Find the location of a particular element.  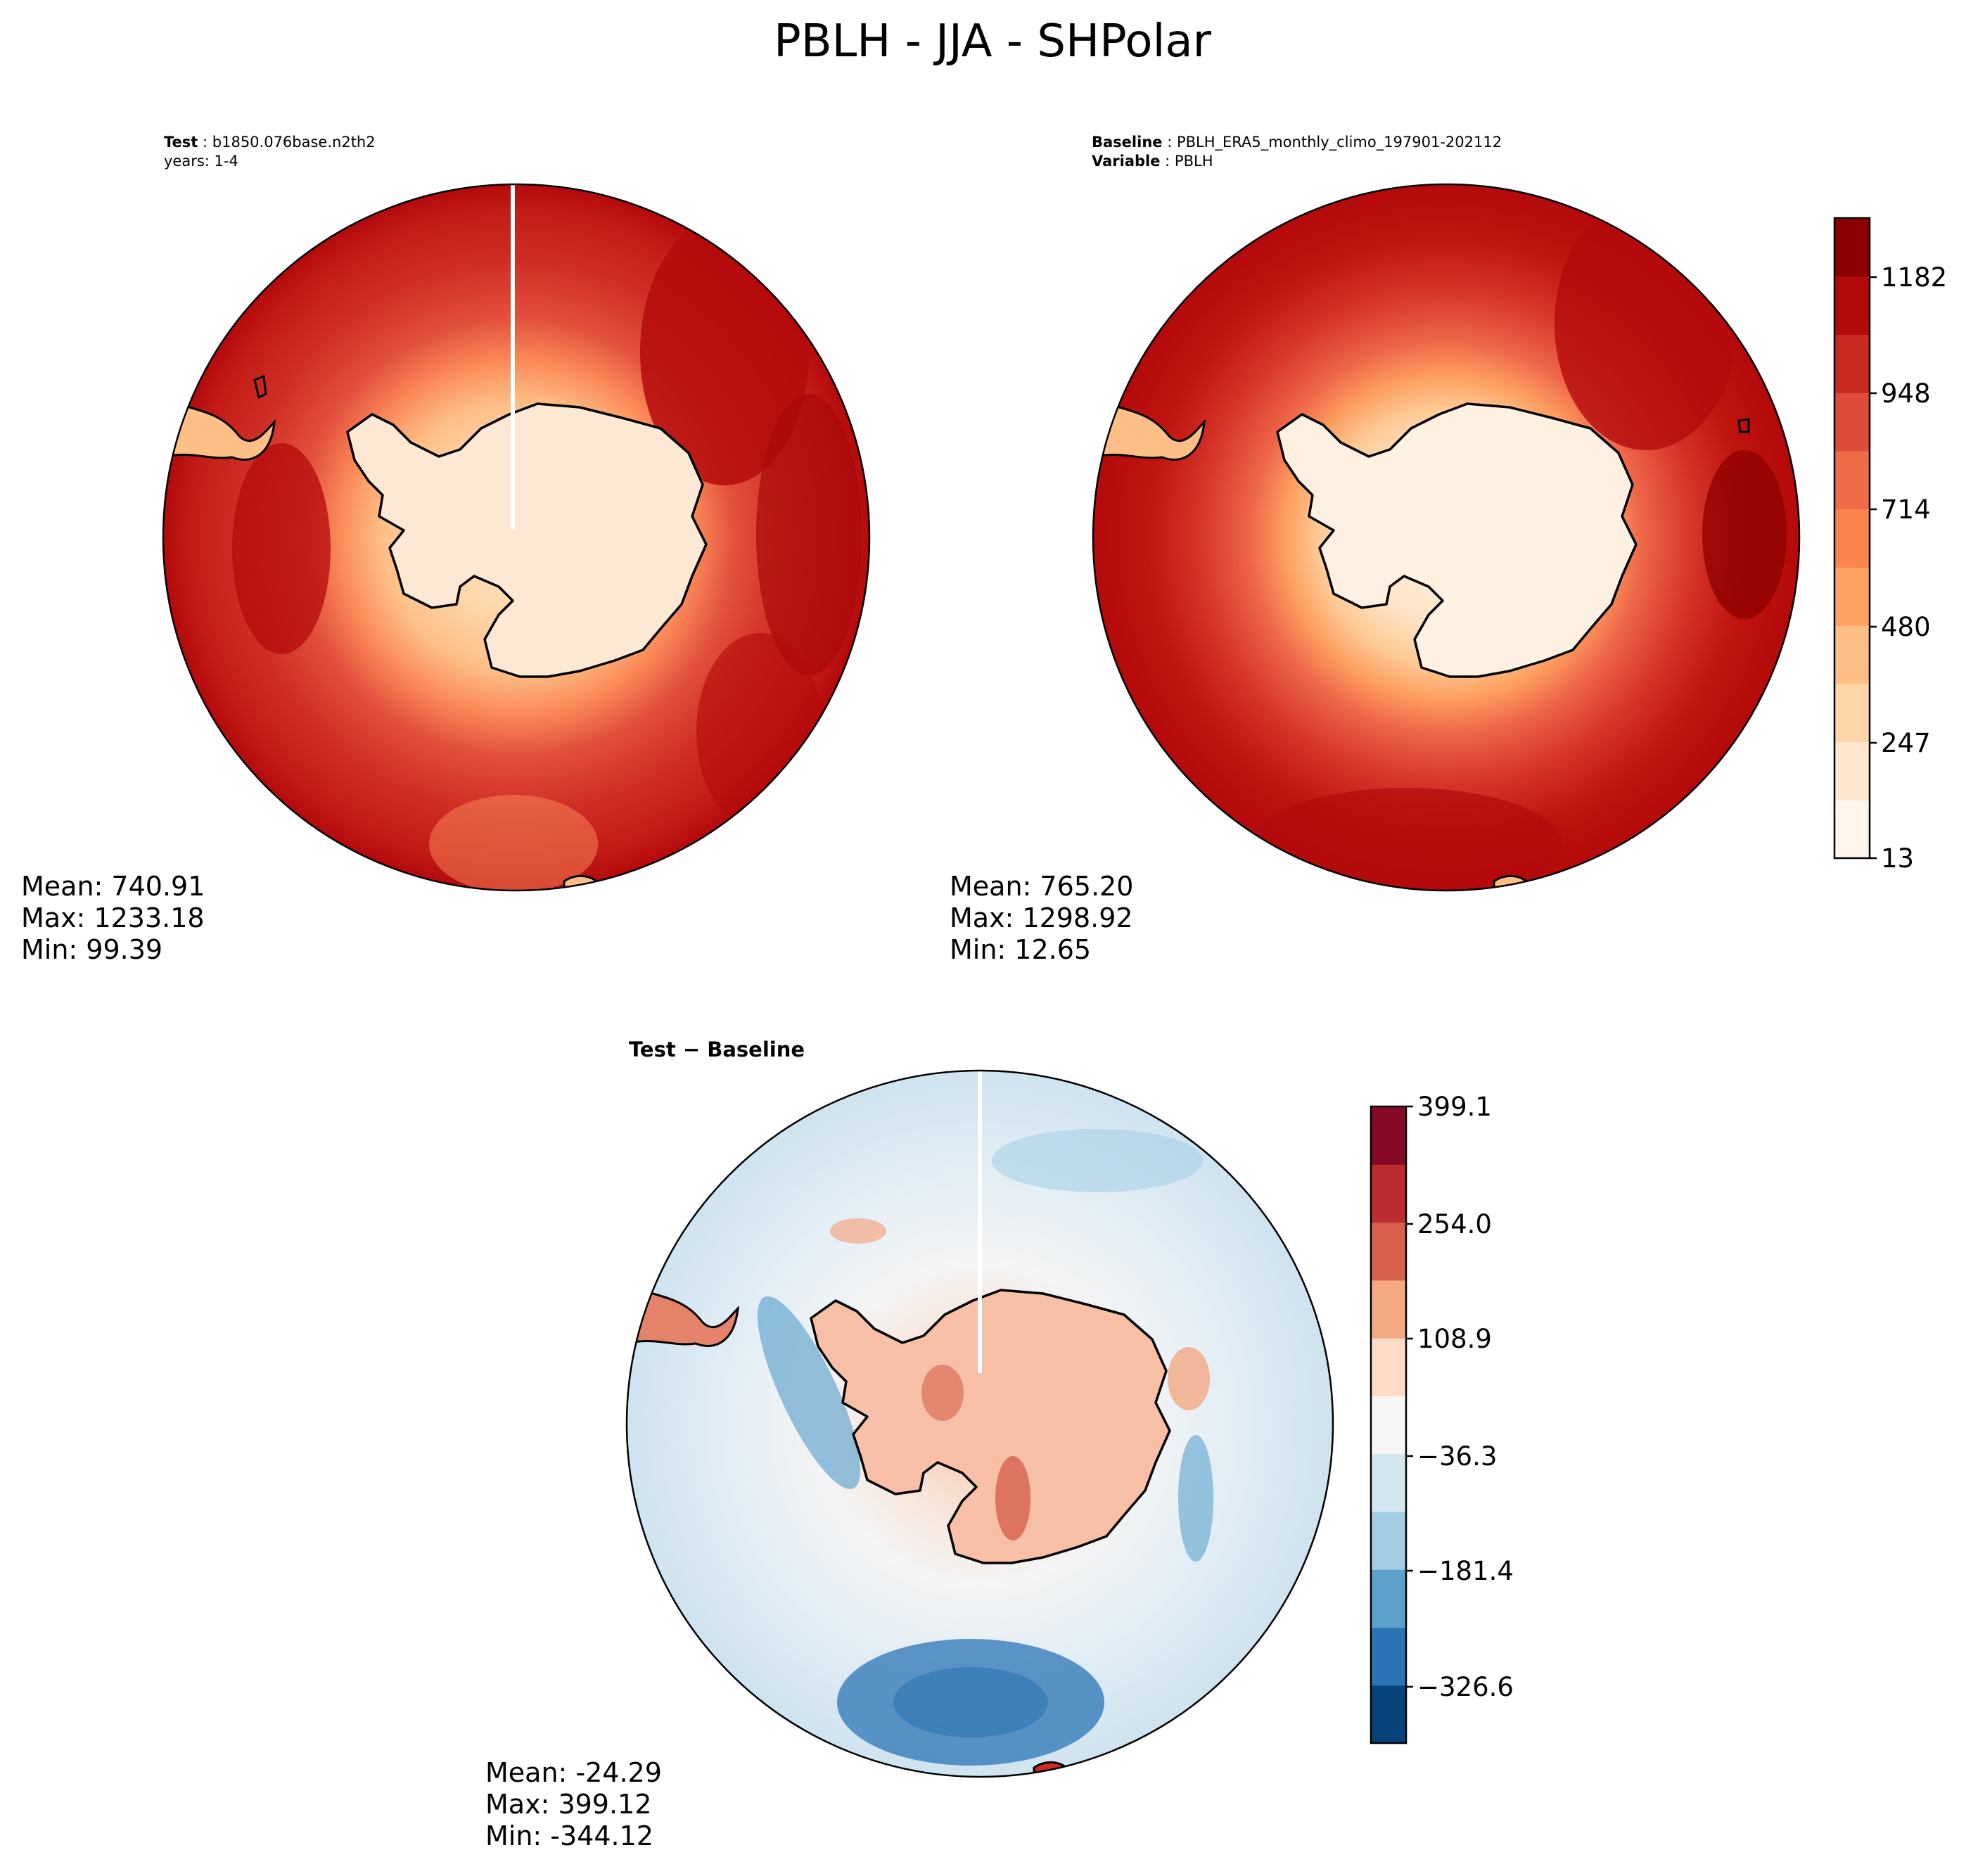

diff-stats-max: Max: 399.12 is located at coordinates (568, 1804).